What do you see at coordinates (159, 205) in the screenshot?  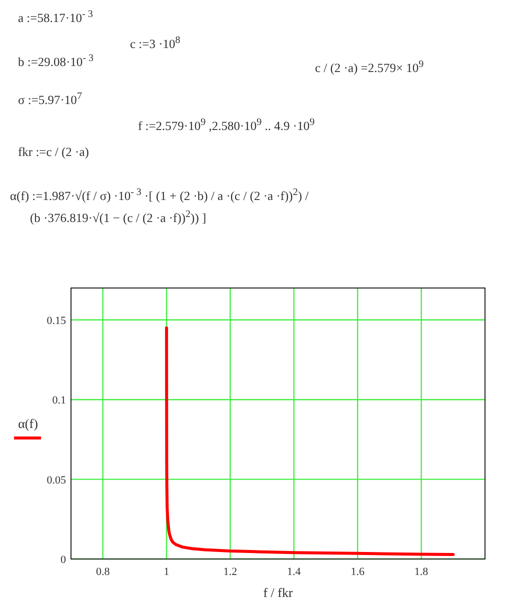 I see `text: α(f) :=1.987·√(f / σ) ·10$^{- 3}$ ·[ (1 + (2 ·b) / a ·(c / (2 ·a ·f))$^{2}$) / (b ·376.819·√(1 − (c / (2 ·a ·f))$^{2}$)) ]` at bounding box center [159, 205].